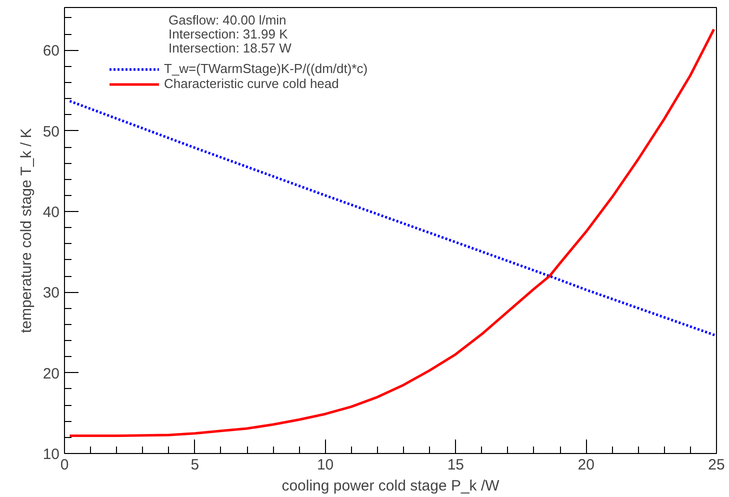 This screenshot has height=497, width=729. I want to click on y-tick-label: 30, so click(51, 293).